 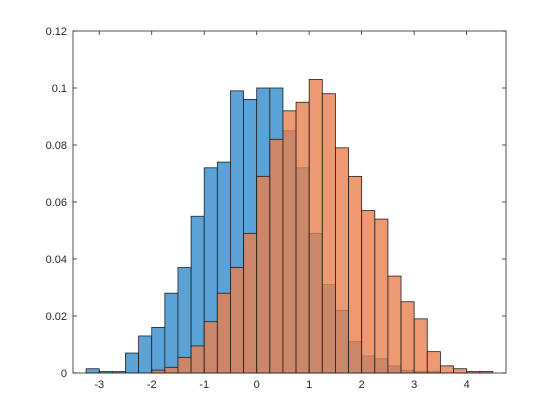 I want to click on y-tick-label: 0.04, so click(x=56, y=260).